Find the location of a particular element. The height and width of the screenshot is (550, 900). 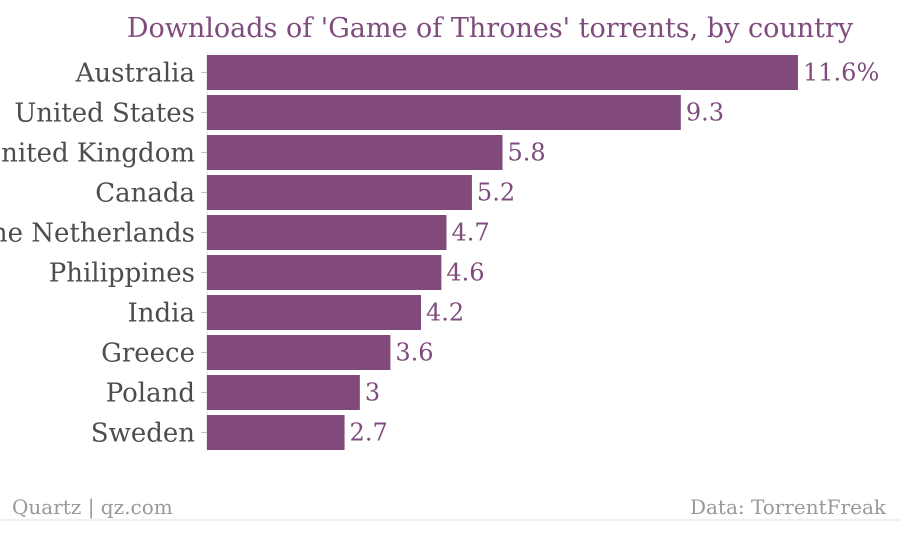

bar-the-netherlands is located at coordinates (327, 232).